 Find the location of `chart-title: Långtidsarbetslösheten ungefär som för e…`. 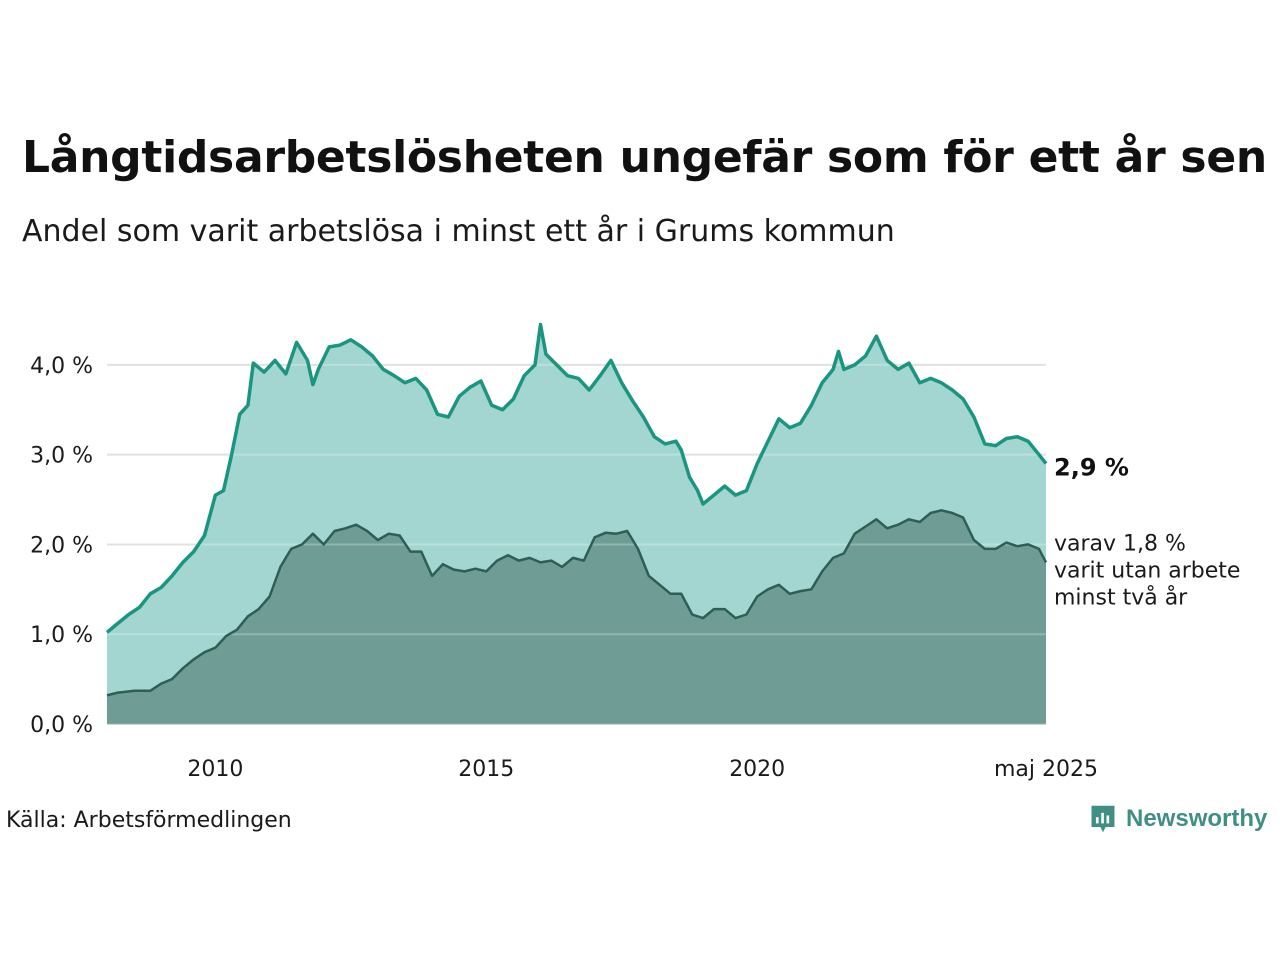

chart-title: Långtidsarbetslösheten ungefär som för e… is located at coordinates (644, 157).